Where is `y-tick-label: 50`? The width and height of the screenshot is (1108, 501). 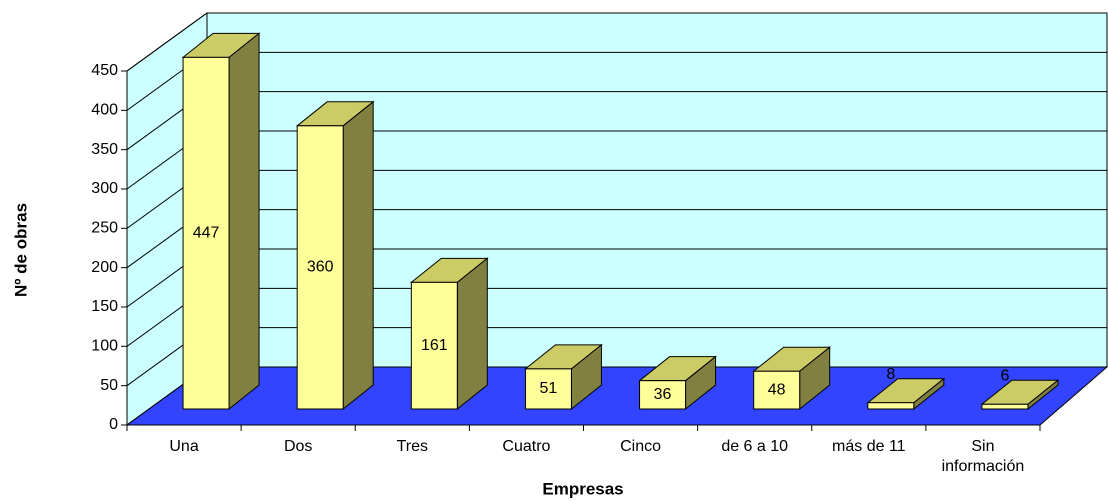
y-tick-label: 50 is located at coordinates (109, 385).